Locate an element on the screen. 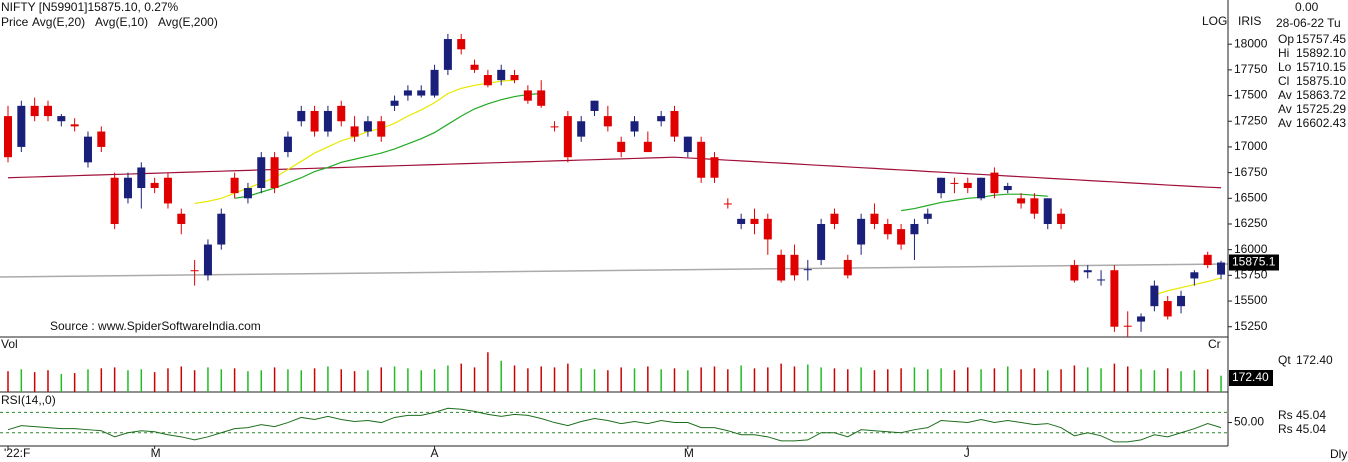 The height and width of the screenshot is (462, 1348). periodicity: Dly is located at coordinates (1338, 454).